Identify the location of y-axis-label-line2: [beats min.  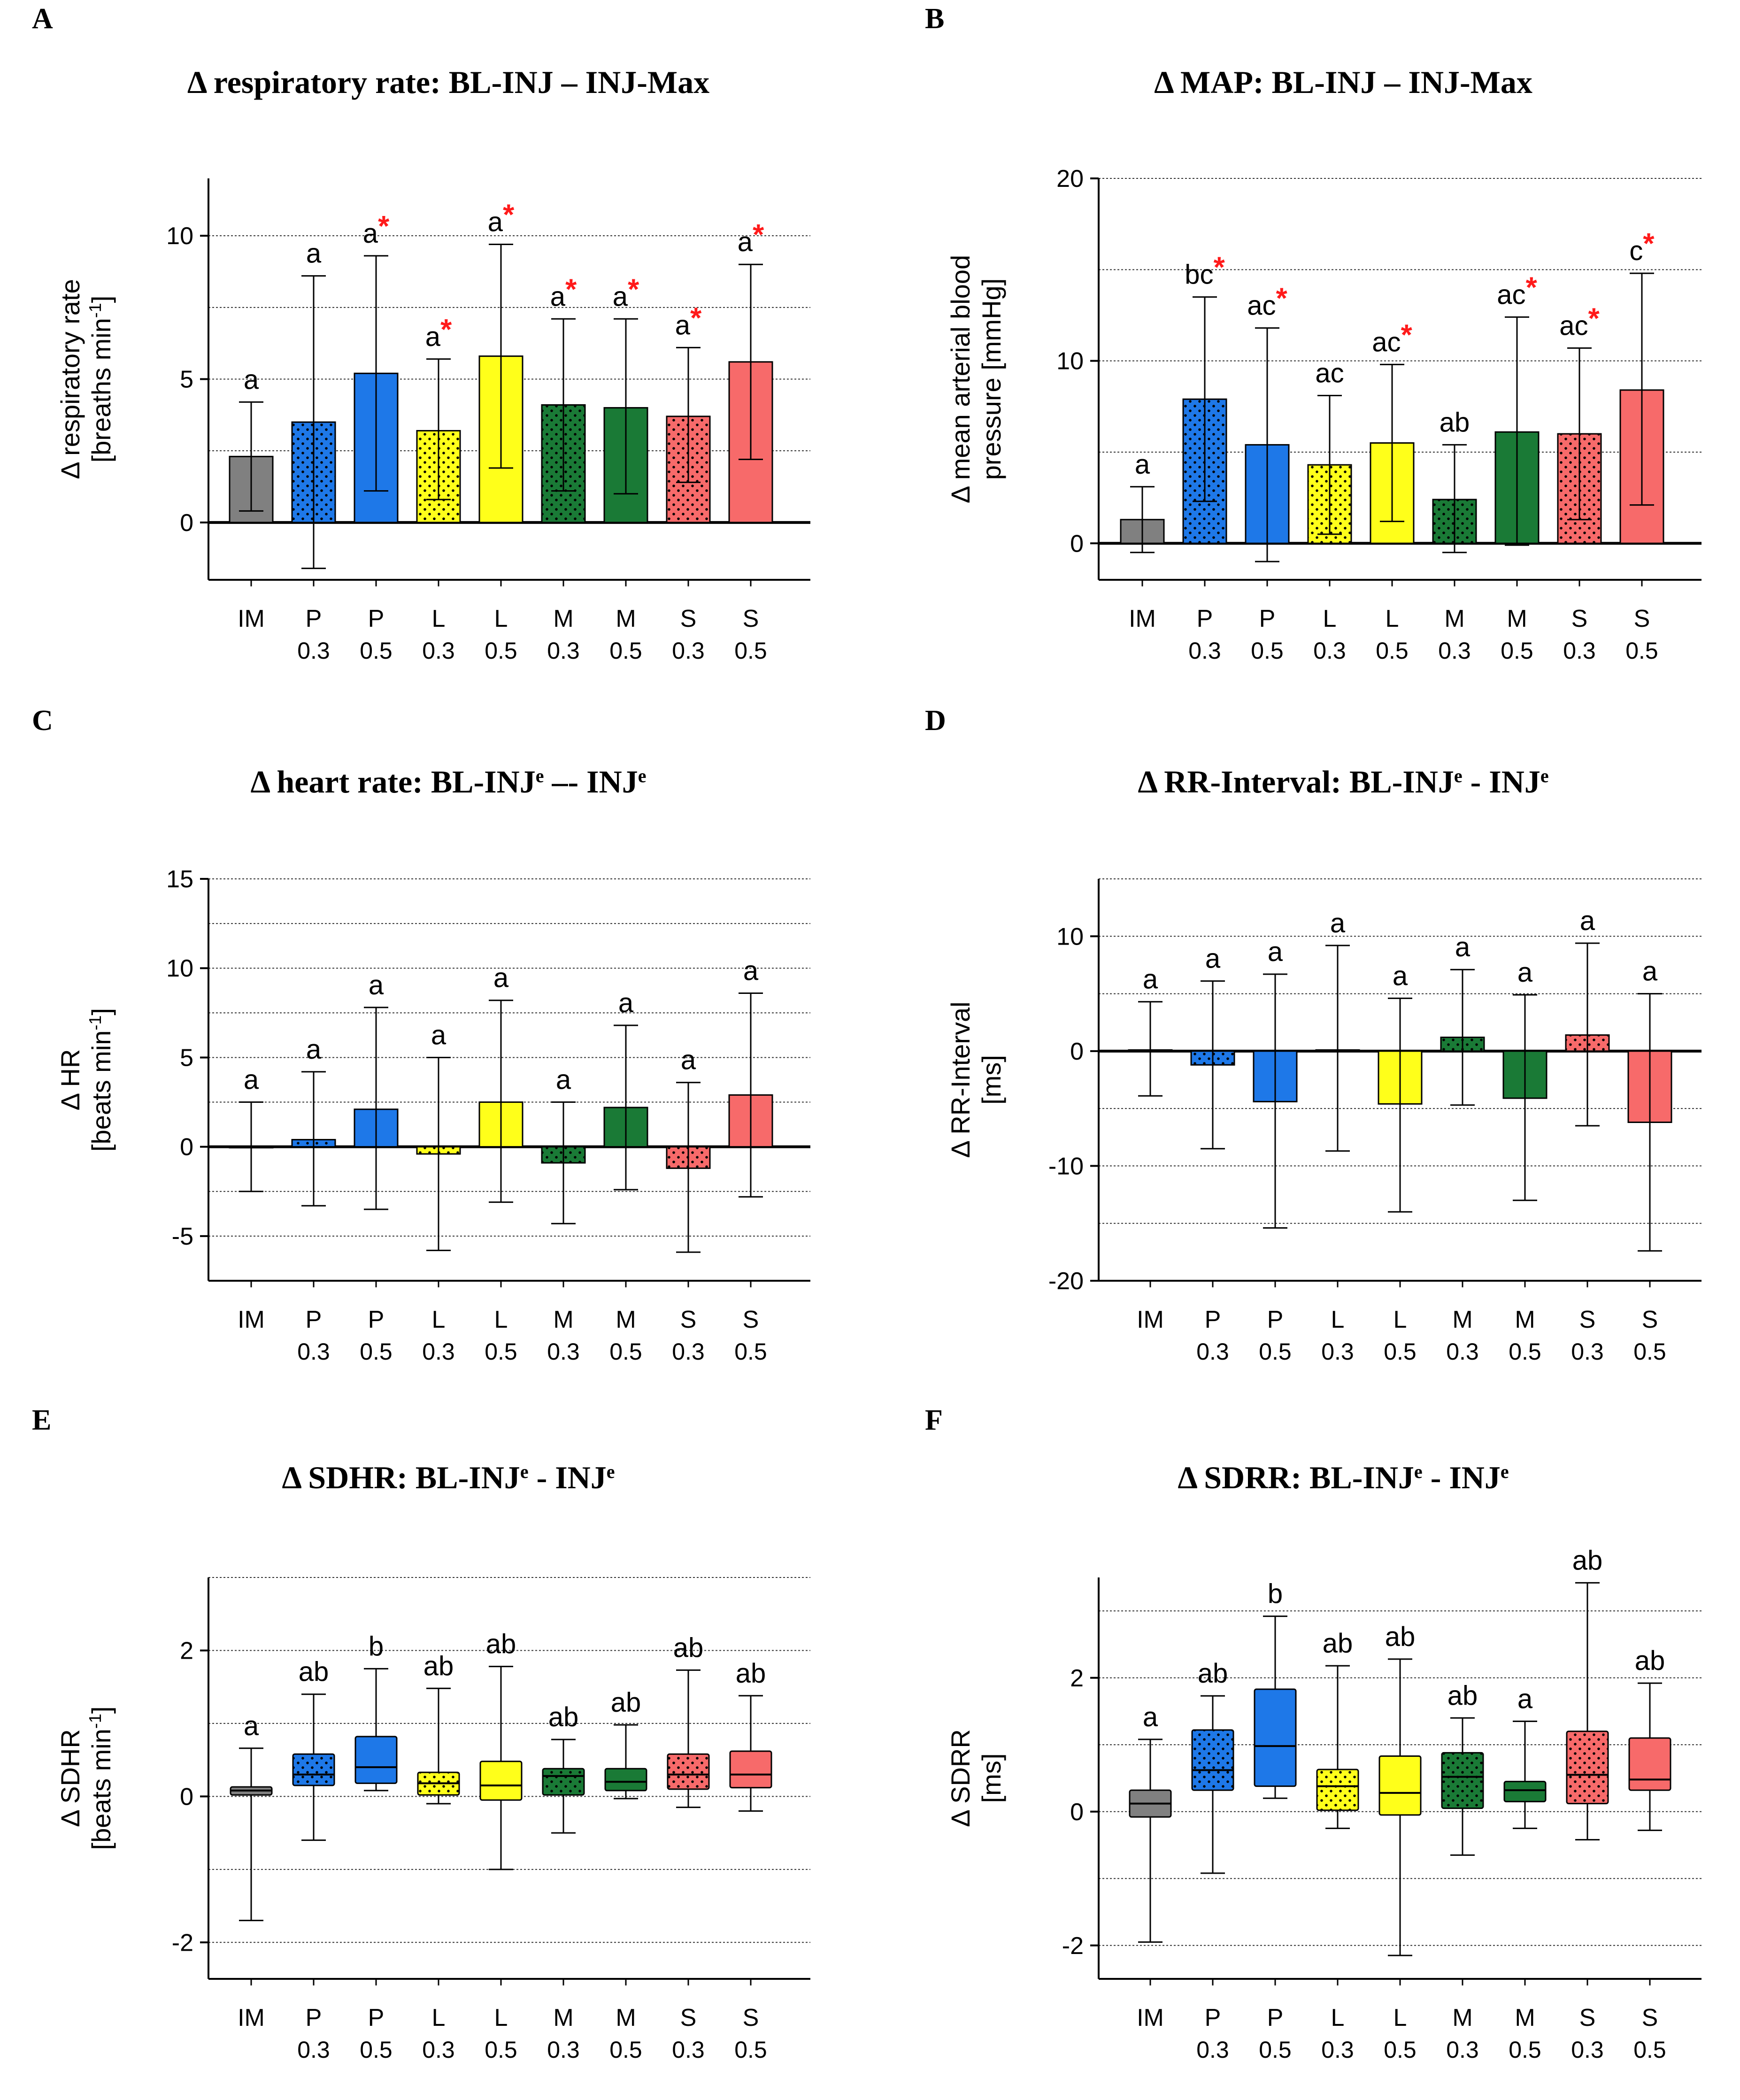
(101, 1091).